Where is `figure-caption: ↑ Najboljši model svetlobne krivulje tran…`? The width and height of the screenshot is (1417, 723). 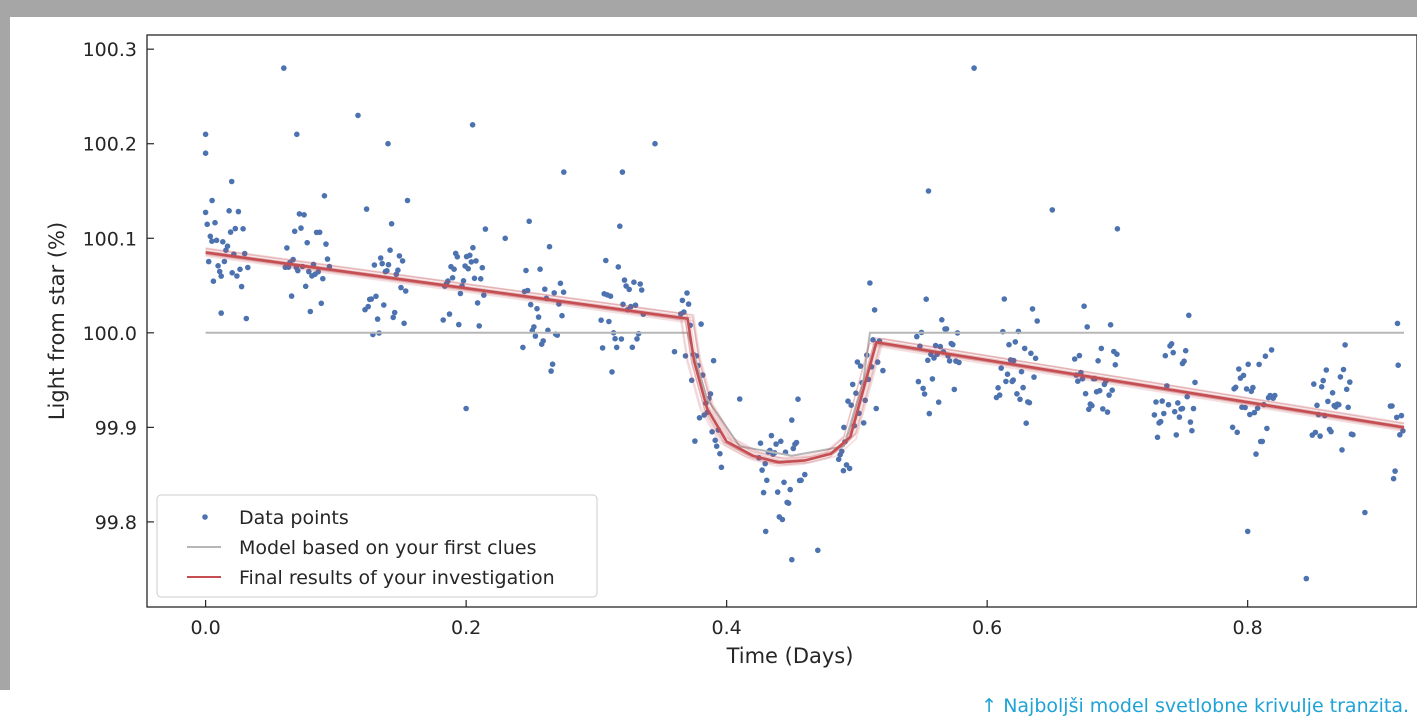 figure-caption: ↑ Najboljši model svetlobne krivulje tran… is located at coordinates (1195, 706).